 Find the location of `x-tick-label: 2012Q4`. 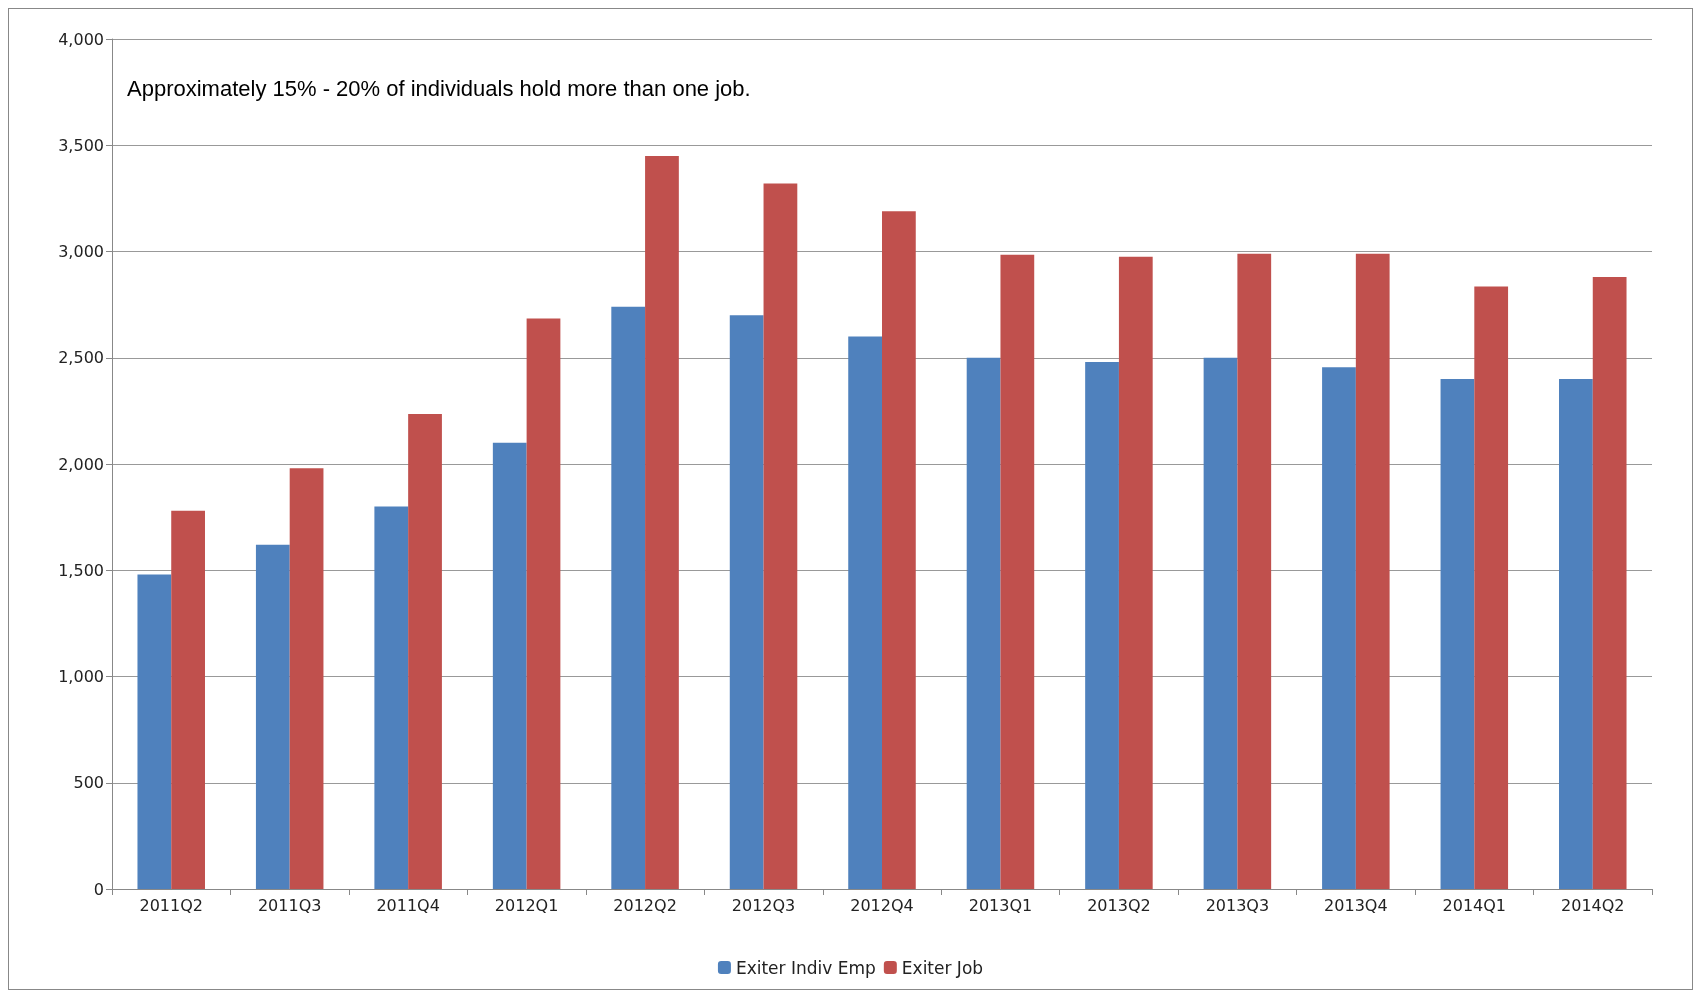

x-tick-label: 2012Q4 is located at coordinates (882, 905).